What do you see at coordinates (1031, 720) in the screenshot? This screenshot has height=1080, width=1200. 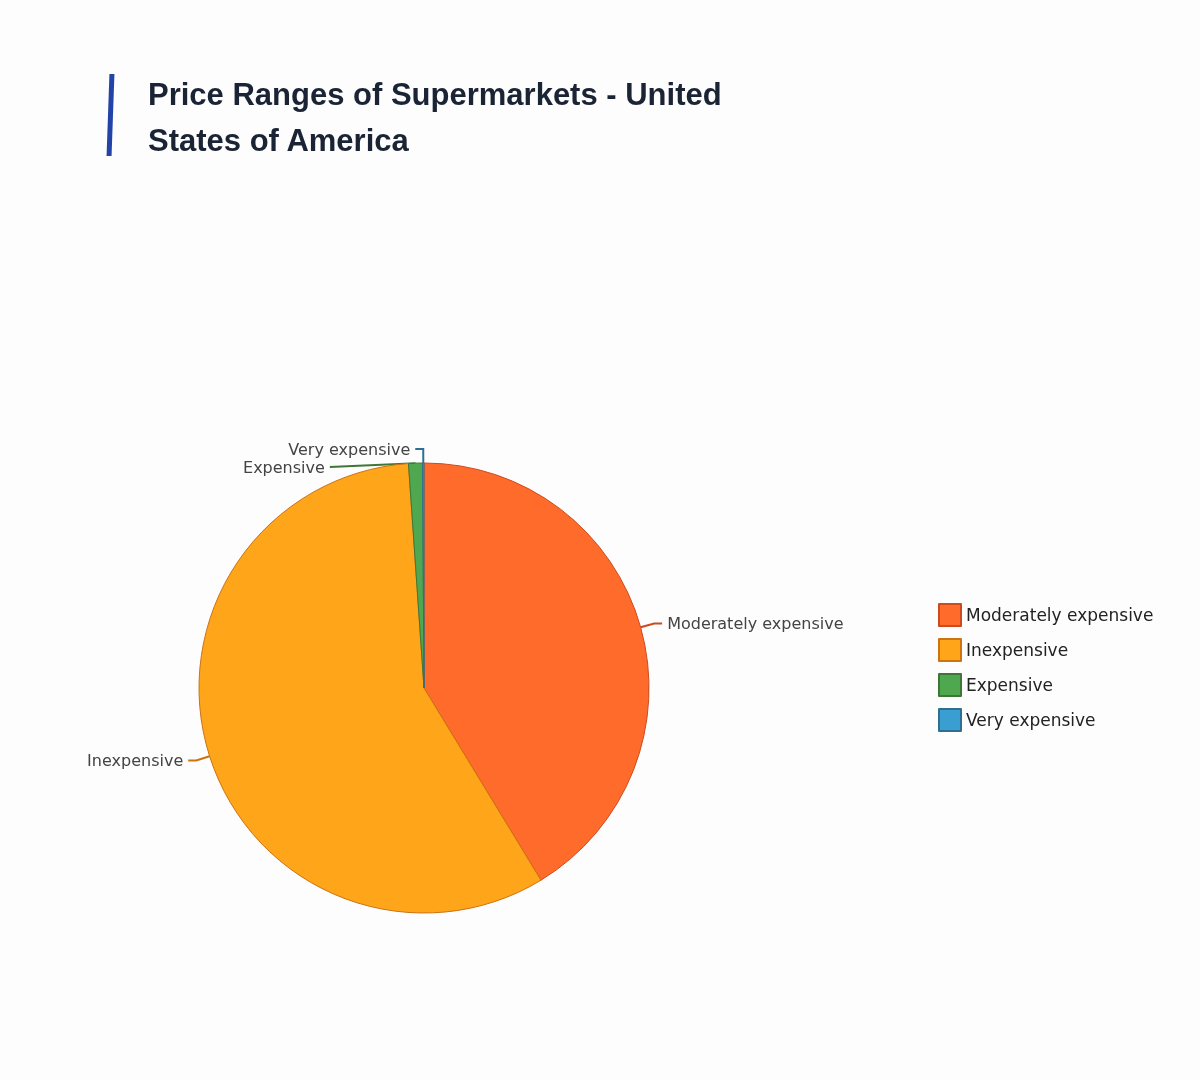 I see `legend-label: Very expensive` at bounding box center [1031, 720].